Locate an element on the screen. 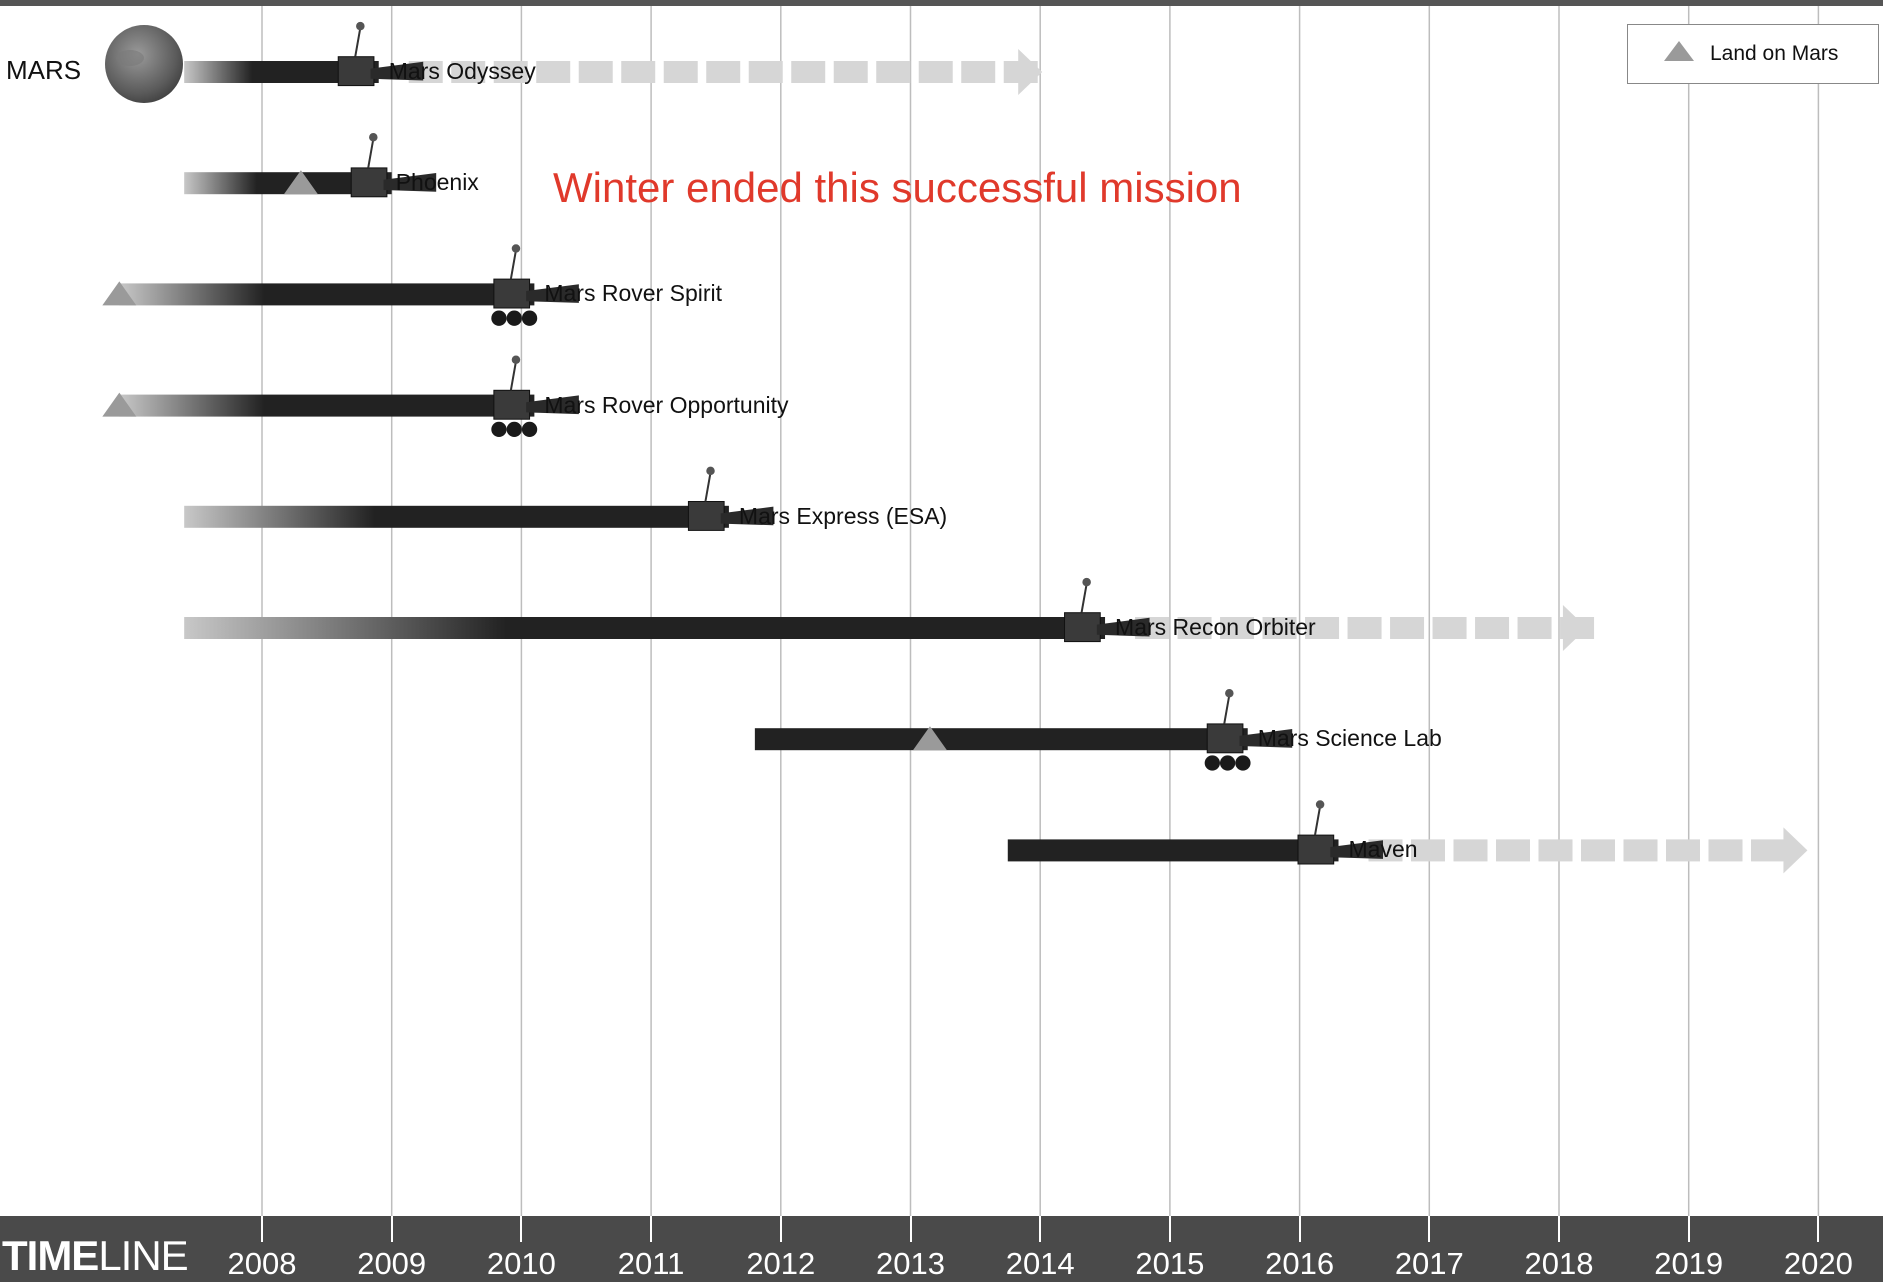  mission-label-maven: Maven is located at coordinates (1383, 849).